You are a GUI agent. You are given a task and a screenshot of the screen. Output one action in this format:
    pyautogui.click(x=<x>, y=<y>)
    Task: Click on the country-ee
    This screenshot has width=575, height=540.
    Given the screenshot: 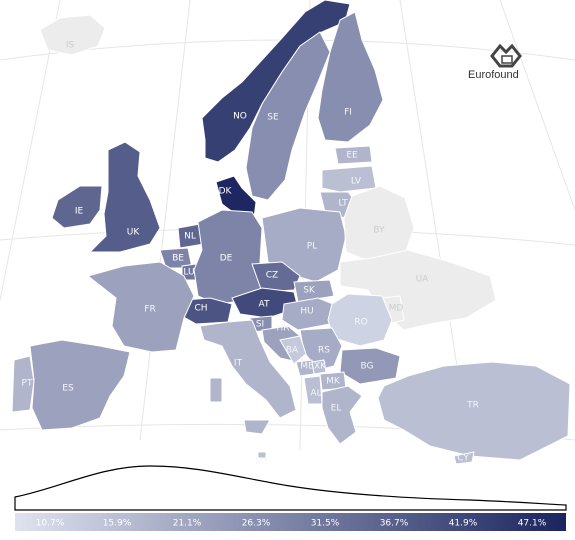 What is the action you would take?
    pyautogui.click(x=353, y=155)
    